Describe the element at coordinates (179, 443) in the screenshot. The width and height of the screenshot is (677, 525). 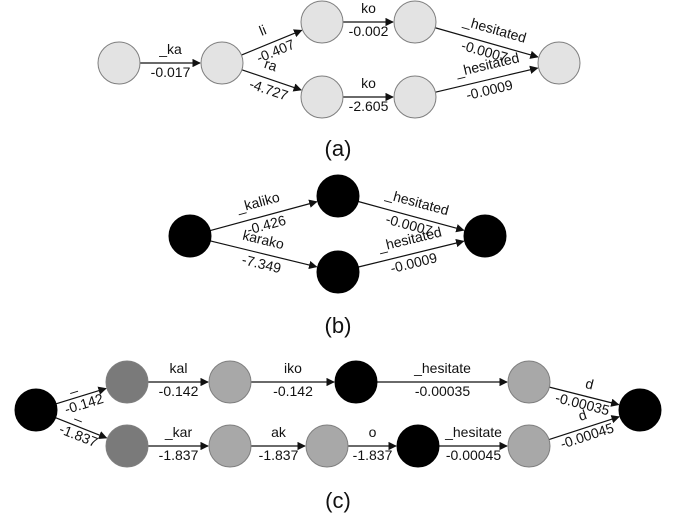
I see `edge-label-c-6: _kar -1.837` at that location.